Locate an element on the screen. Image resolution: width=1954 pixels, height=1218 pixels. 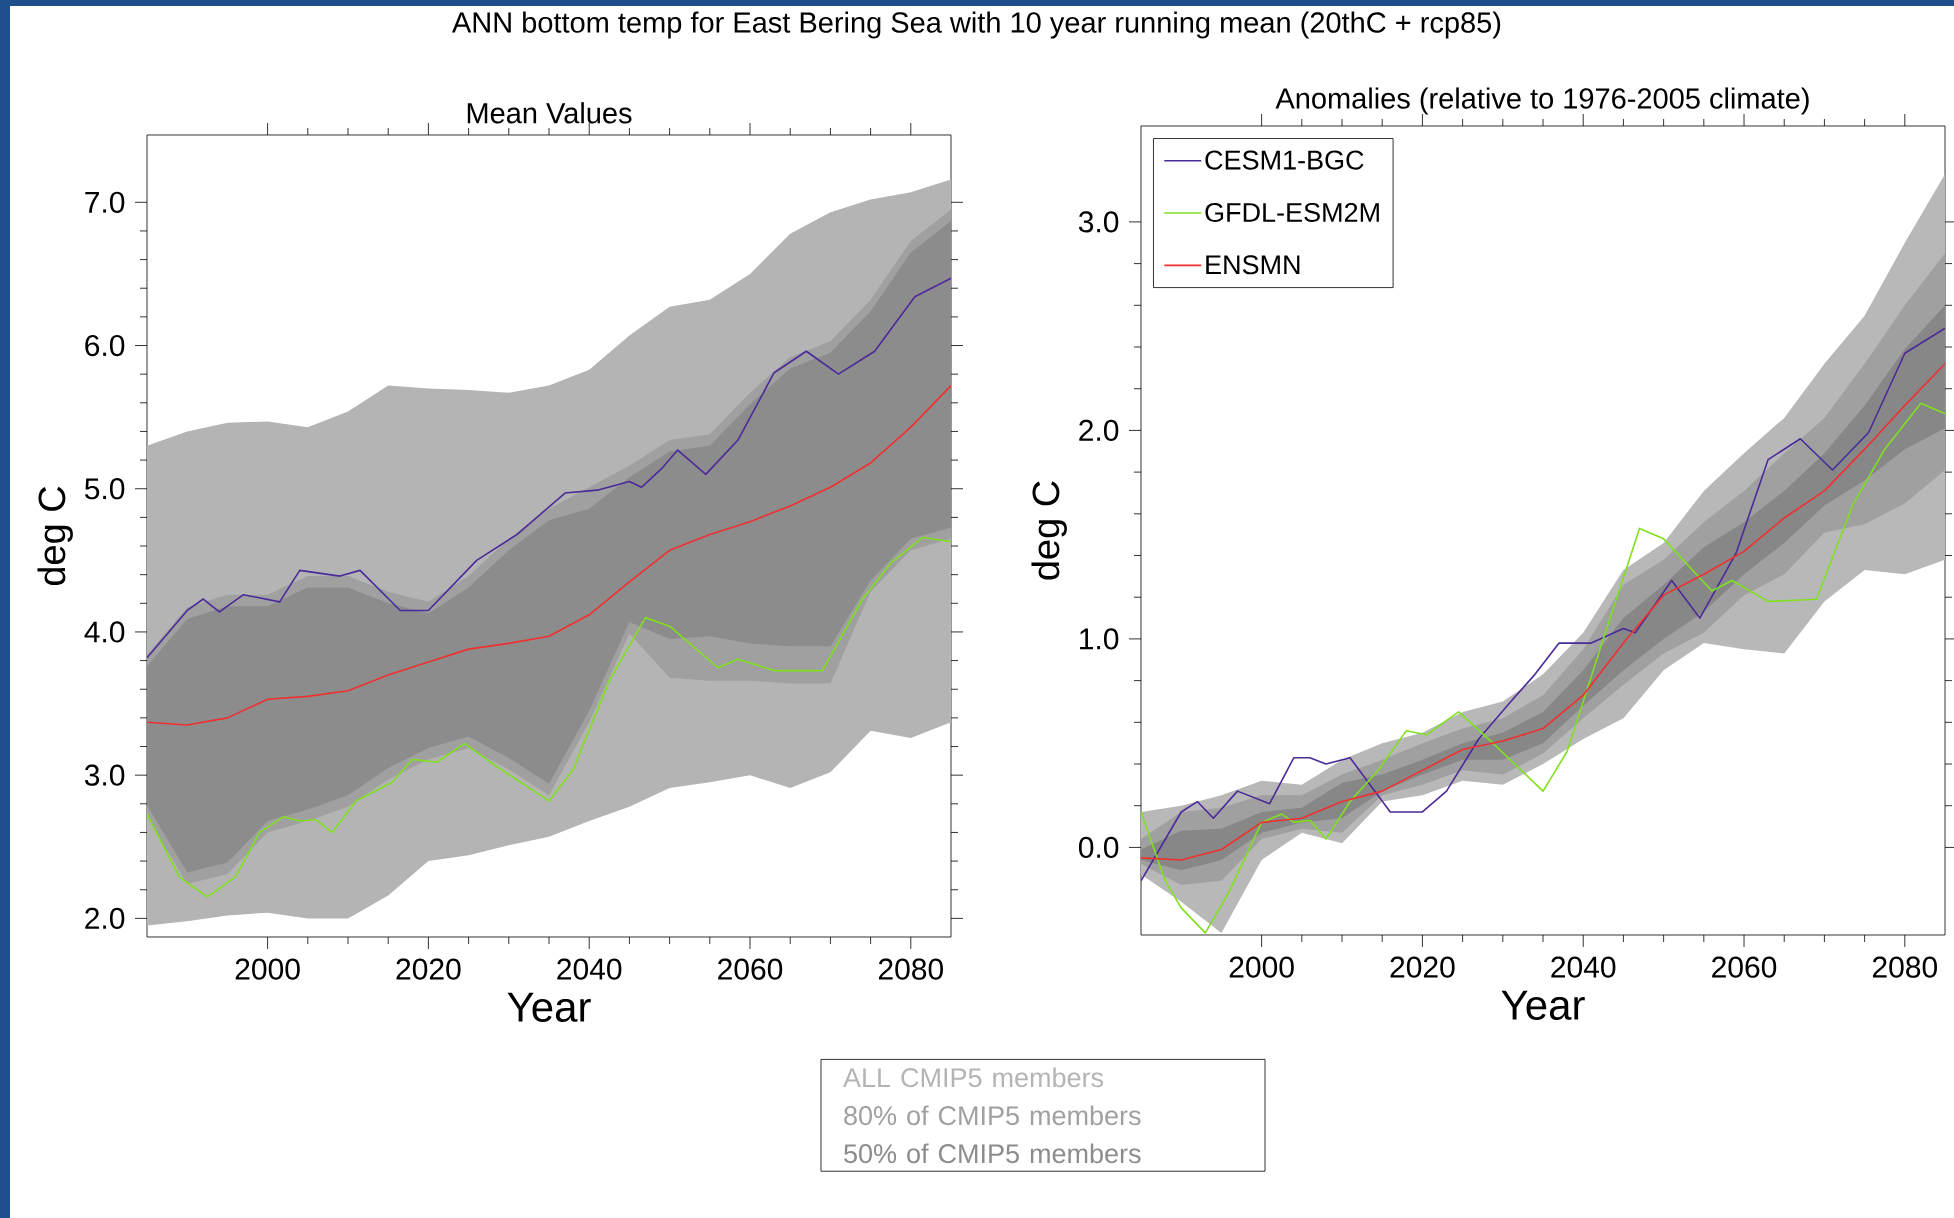
legend-label: 50% of CMIP5 members is located at coordinates (992, 1153).